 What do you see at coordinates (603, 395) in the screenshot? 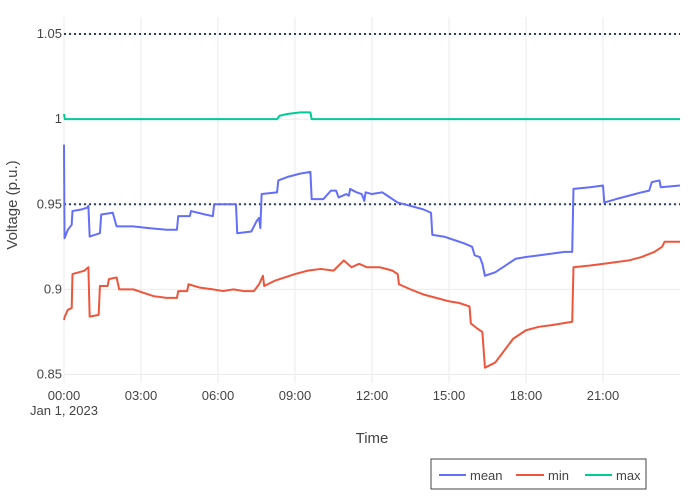
I see `x-tick-label-7: 21:00` at bounding box center [603, 395].